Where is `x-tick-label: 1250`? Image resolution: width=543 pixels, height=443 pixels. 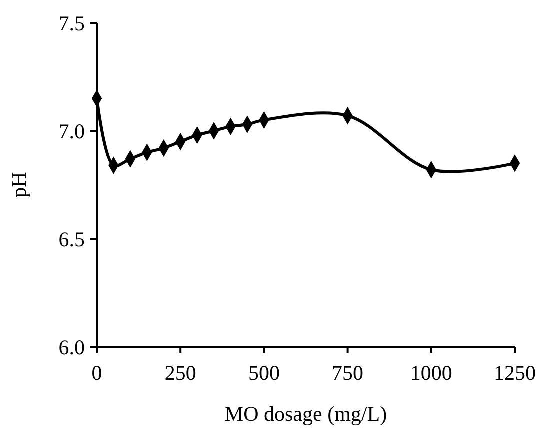
x-tick-label: 1250 is located at coordinates (515, 373).